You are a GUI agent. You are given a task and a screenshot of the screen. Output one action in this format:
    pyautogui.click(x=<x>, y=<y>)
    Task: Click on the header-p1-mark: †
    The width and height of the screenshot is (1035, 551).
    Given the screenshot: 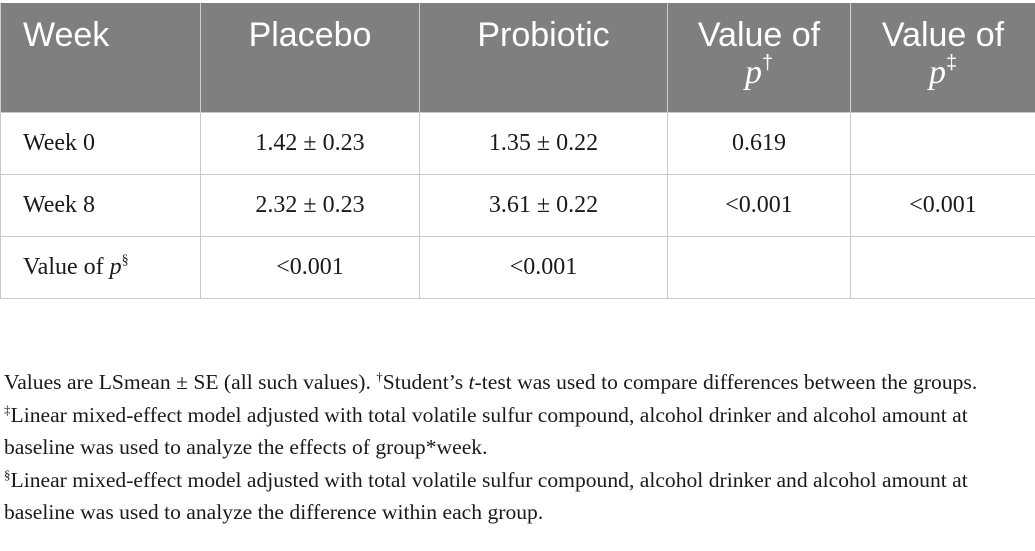 What is the action you would take?
    pyautogui.click(x=767, y=63)
    